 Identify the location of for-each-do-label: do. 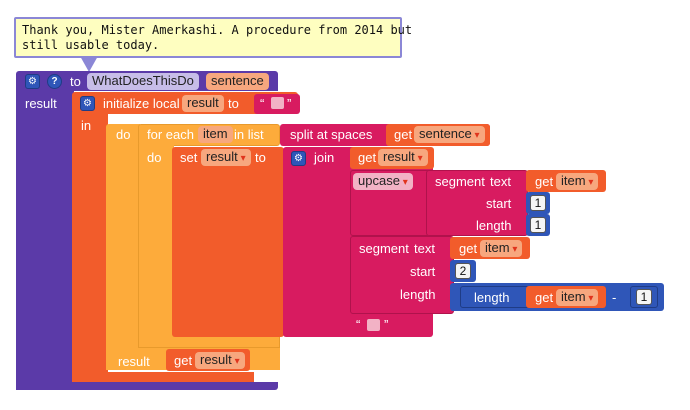
(154, 157).